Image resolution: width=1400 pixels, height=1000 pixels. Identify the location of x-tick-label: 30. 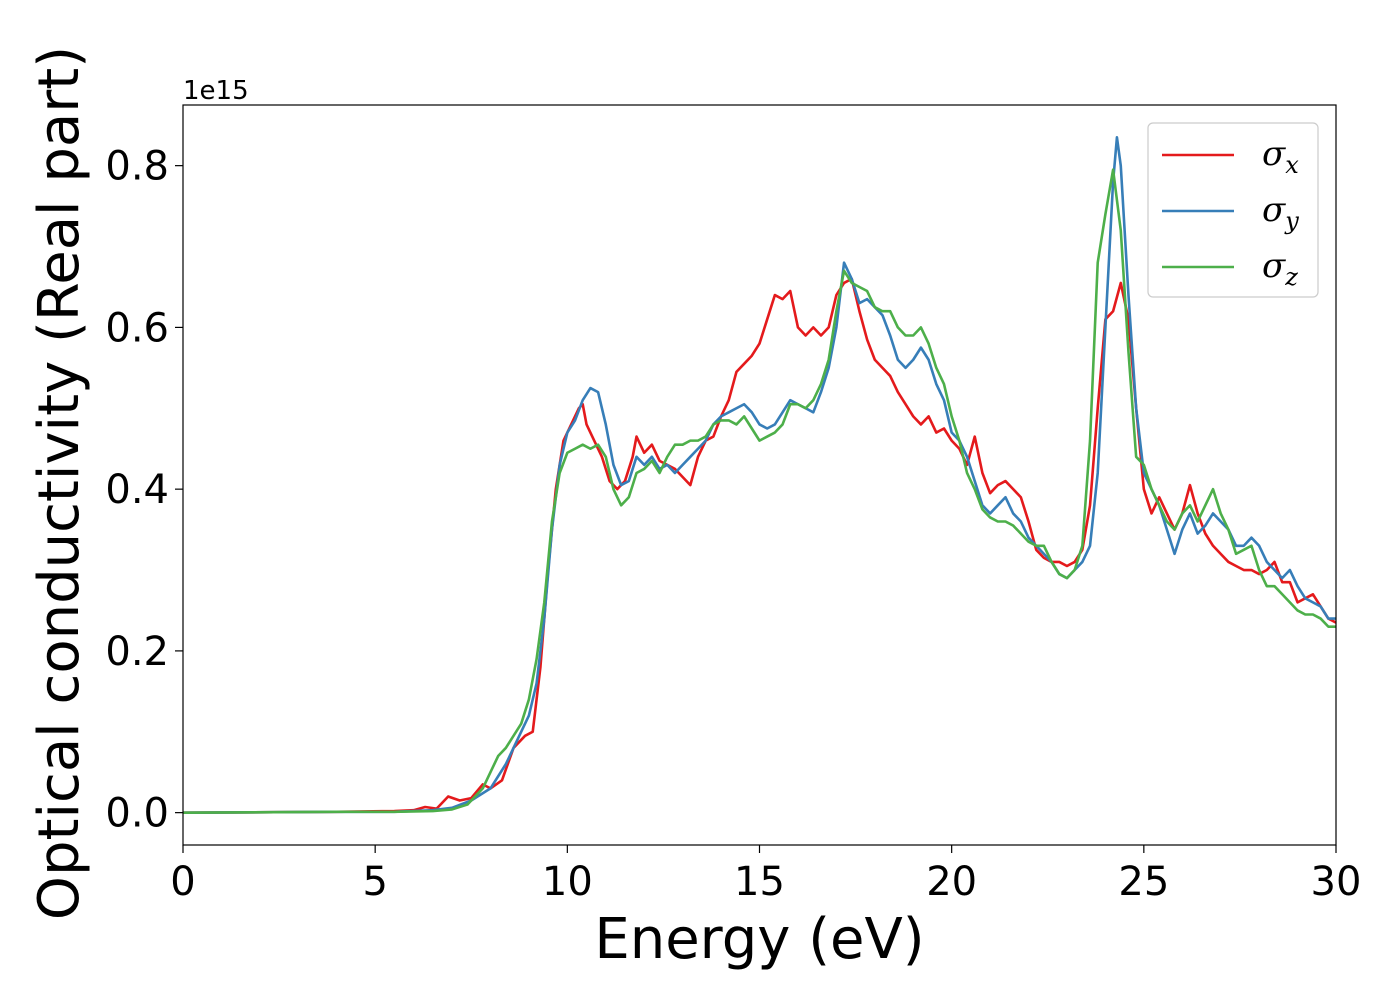
(1336, 882).